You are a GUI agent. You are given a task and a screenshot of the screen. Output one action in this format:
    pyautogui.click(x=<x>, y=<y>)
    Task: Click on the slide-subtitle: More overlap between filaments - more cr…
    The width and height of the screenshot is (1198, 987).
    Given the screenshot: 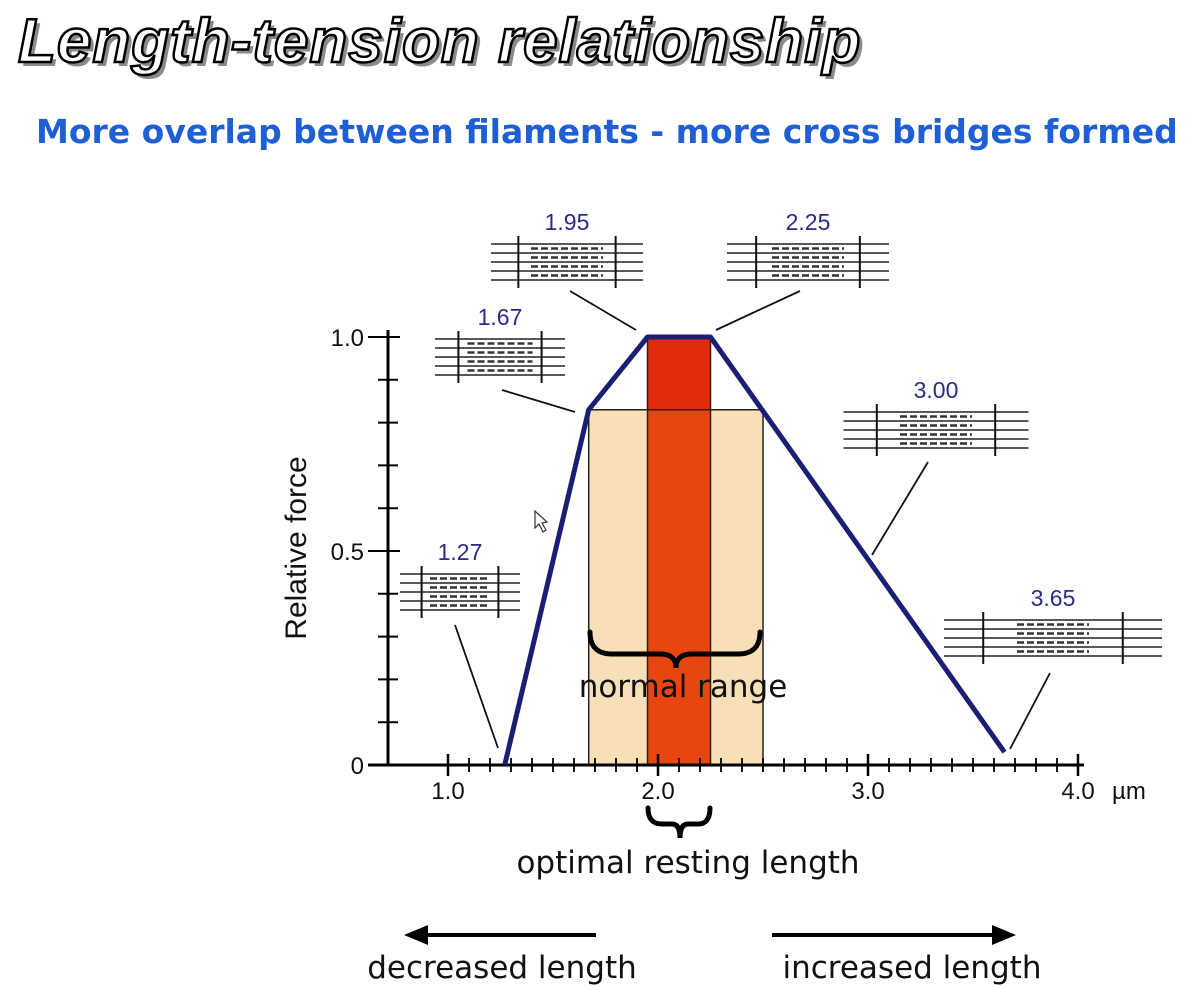 What is the action you would take?
    pyautogui.click(x=607, y=131)
    